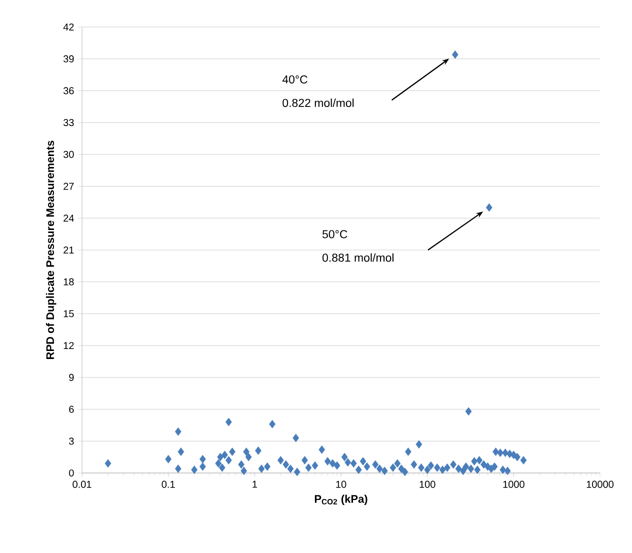 The height and width of the screenshot is (553, 632). I want to click on annotation: 40°C, so click(295, 79).